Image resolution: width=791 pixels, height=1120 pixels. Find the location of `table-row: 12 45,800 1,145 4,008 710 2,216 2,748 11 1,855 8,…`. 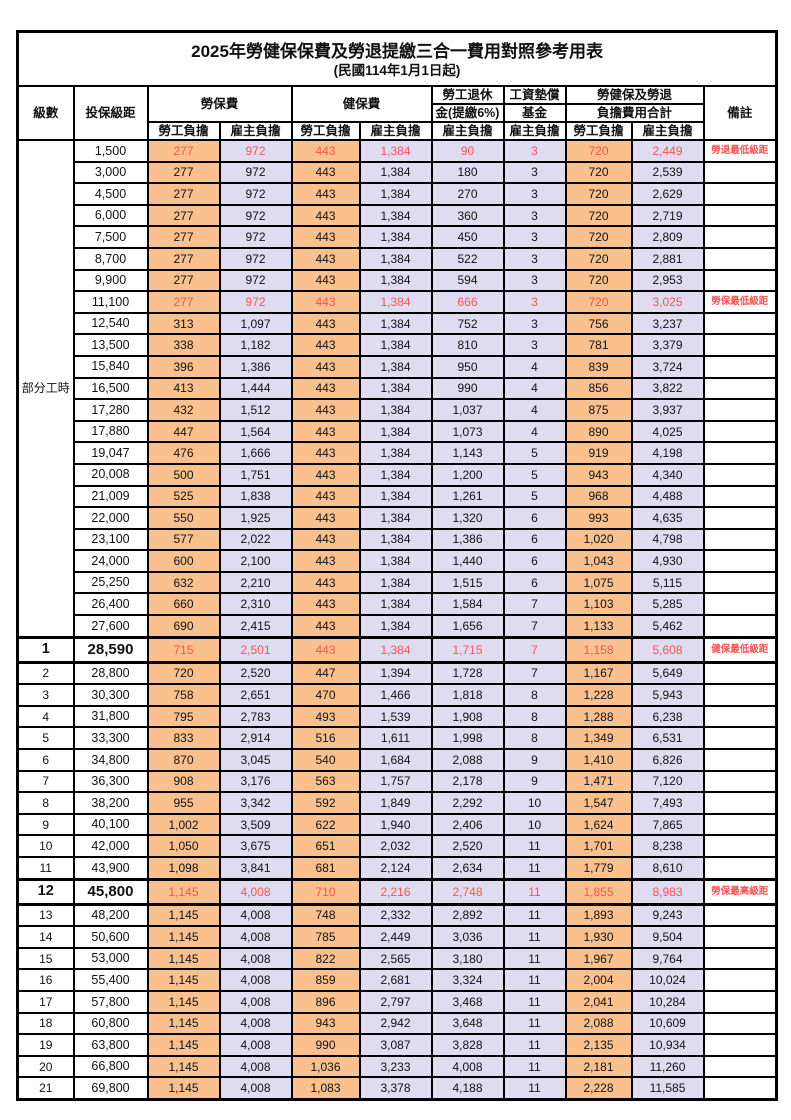

table-row: 12 45,800 1,145 4,008 710 2,216 2,748 11 1,855 8,… is located at coordinates (397, 891).